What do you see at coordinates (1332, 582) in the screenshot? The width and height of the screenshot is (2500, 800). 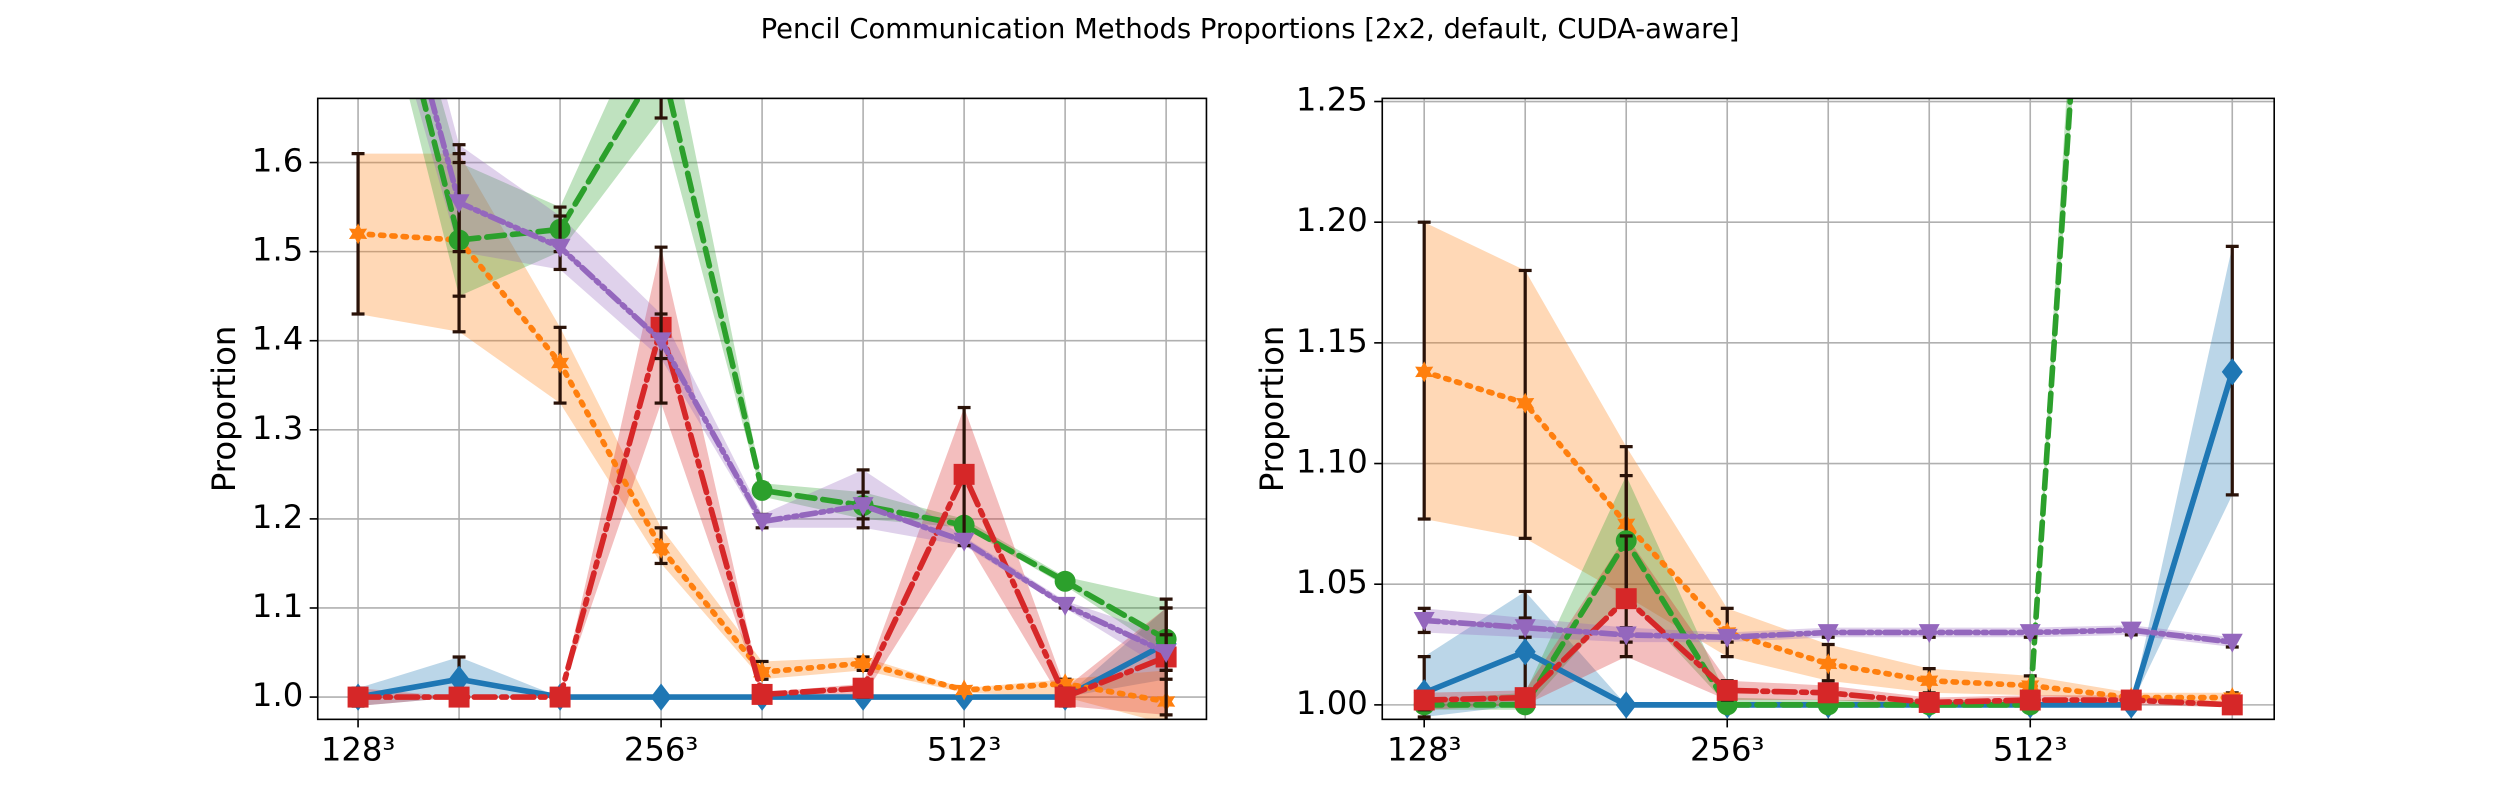 I see `y-tick-label: 1.05` at bounding box center [1332, 582].